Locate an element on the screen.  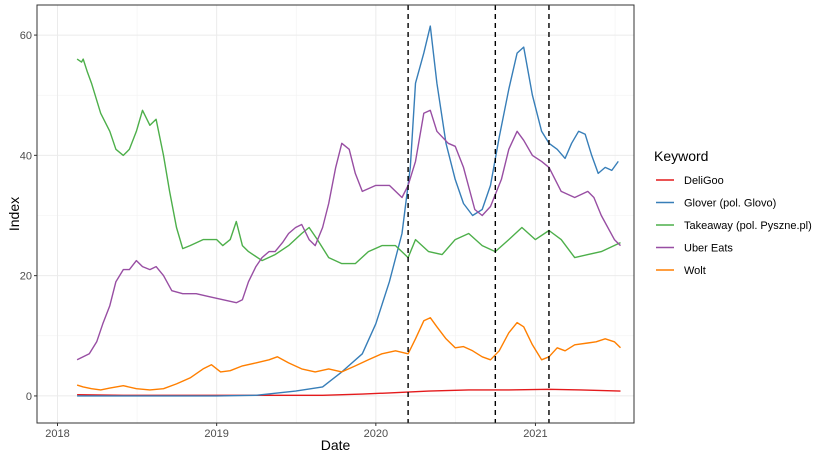
x-tick-label: 2018 is located at coordinates (57, 434).